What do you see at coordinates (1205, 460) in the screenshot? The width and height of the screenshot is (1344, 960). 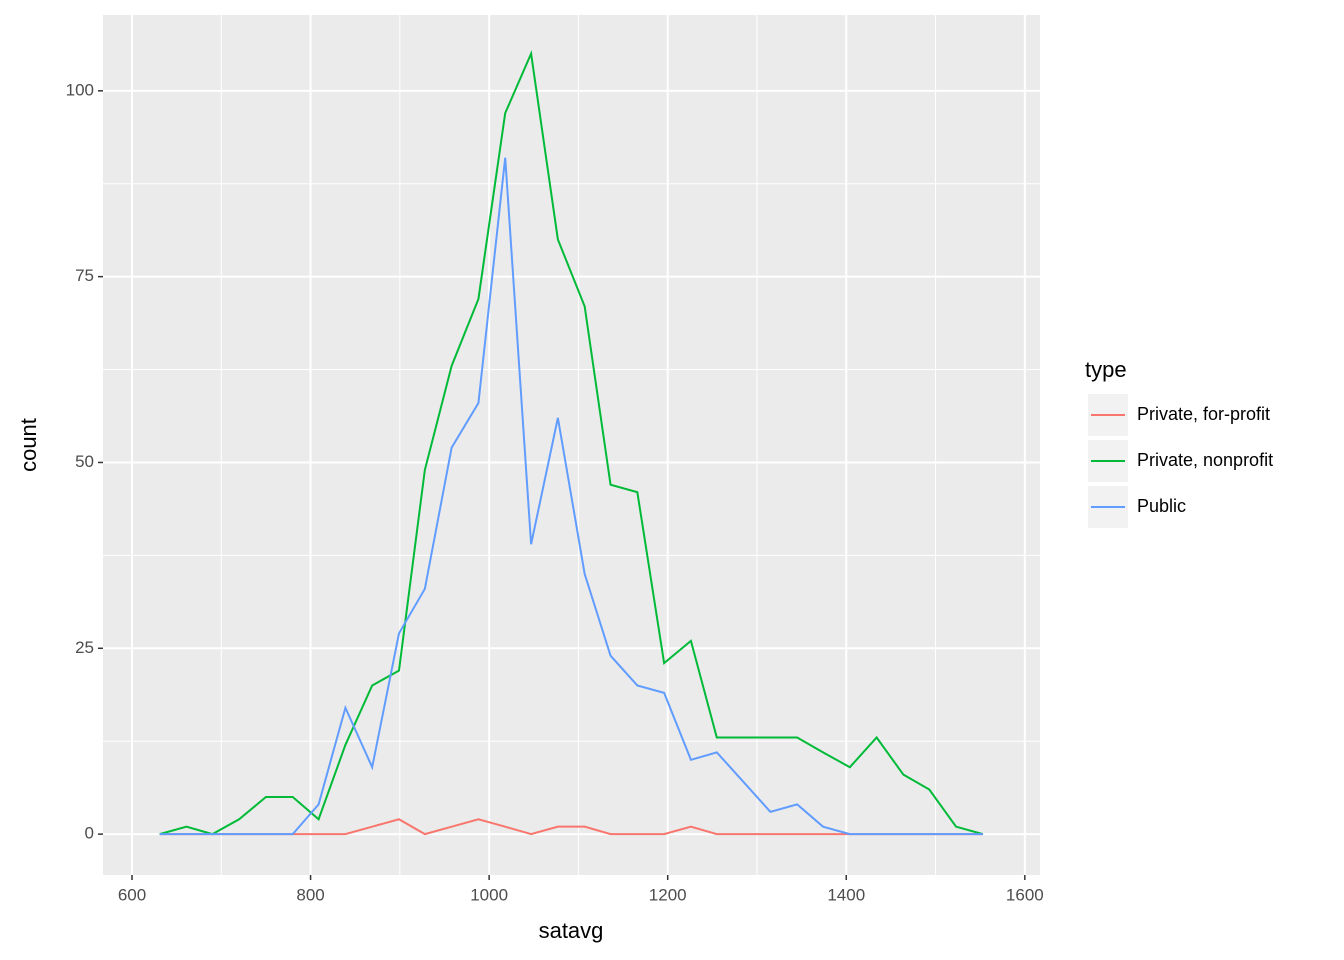 I see `legend-label: Private, nonprofit` at bounding box center [1205, 460].